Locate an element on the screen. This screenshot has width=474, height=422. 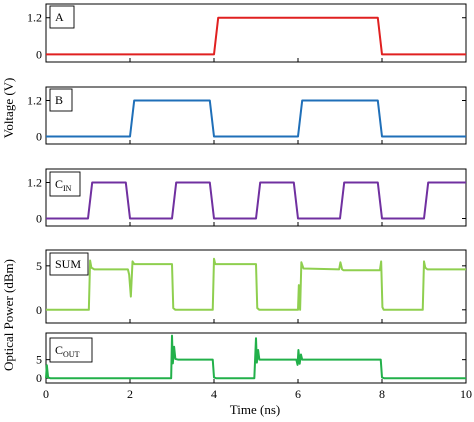
panel-1: 0 1.2 B is located at coordinates (247, 115).